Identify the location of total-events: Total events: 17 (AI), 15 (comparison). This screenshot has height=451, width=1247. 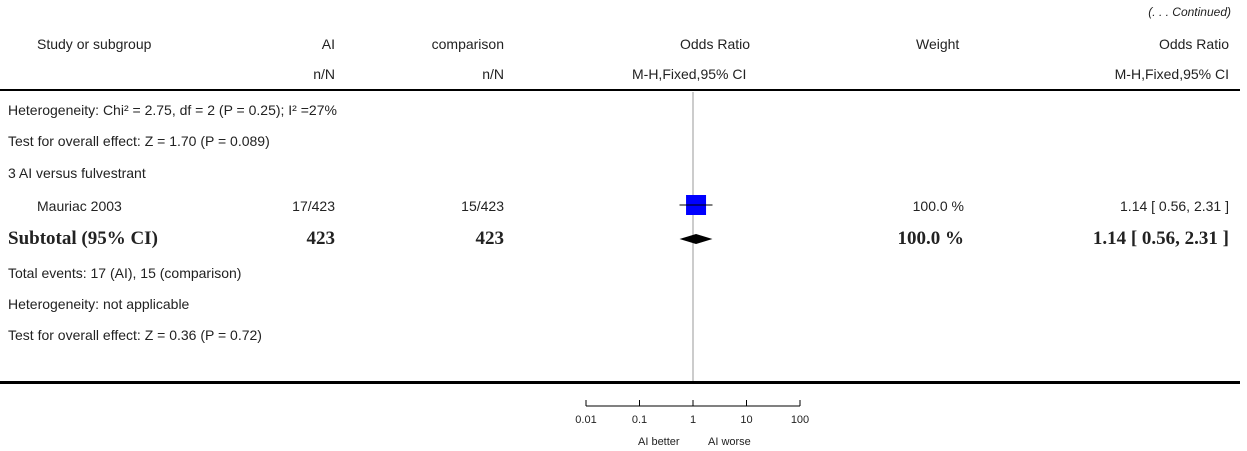
(125, 273).